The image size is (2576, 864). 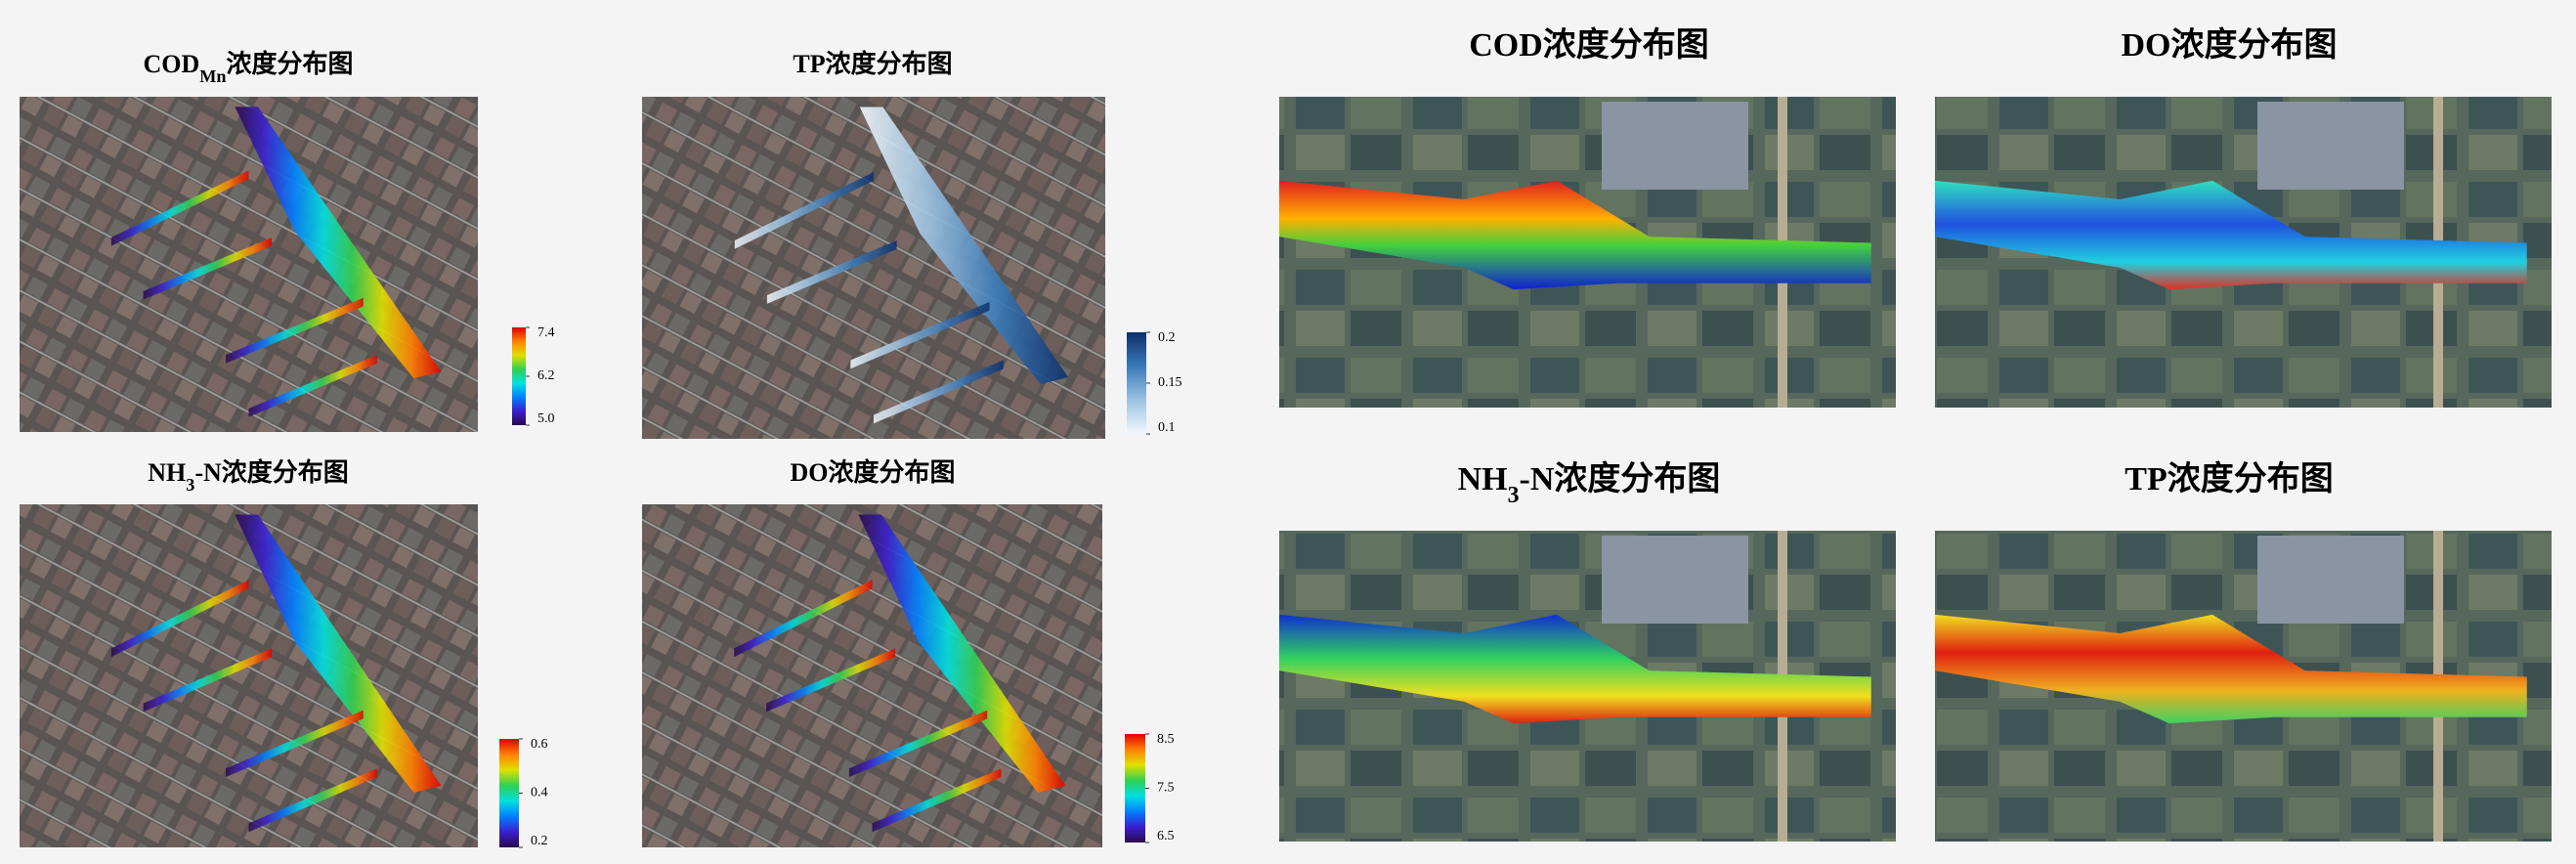 What do you see at coordinates (546, 375) in the screenshot?
I see `colorbar-tick-label: 6.2` at bounding box center [546, 375].